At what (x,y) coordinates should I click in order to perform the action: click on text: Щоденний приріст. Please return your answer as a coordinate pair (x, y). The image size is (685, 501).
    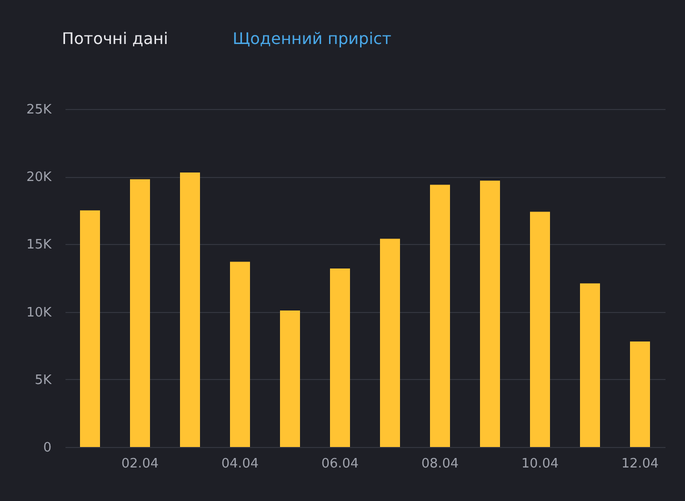
    Looking at the image, I should click on (312, 38).